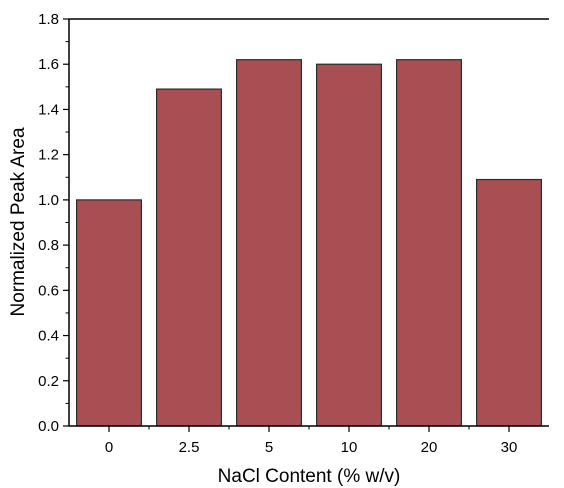 This screenshot has width=564, height=488. I want to click on y-tick-label: 1.6, so click(48, 64).